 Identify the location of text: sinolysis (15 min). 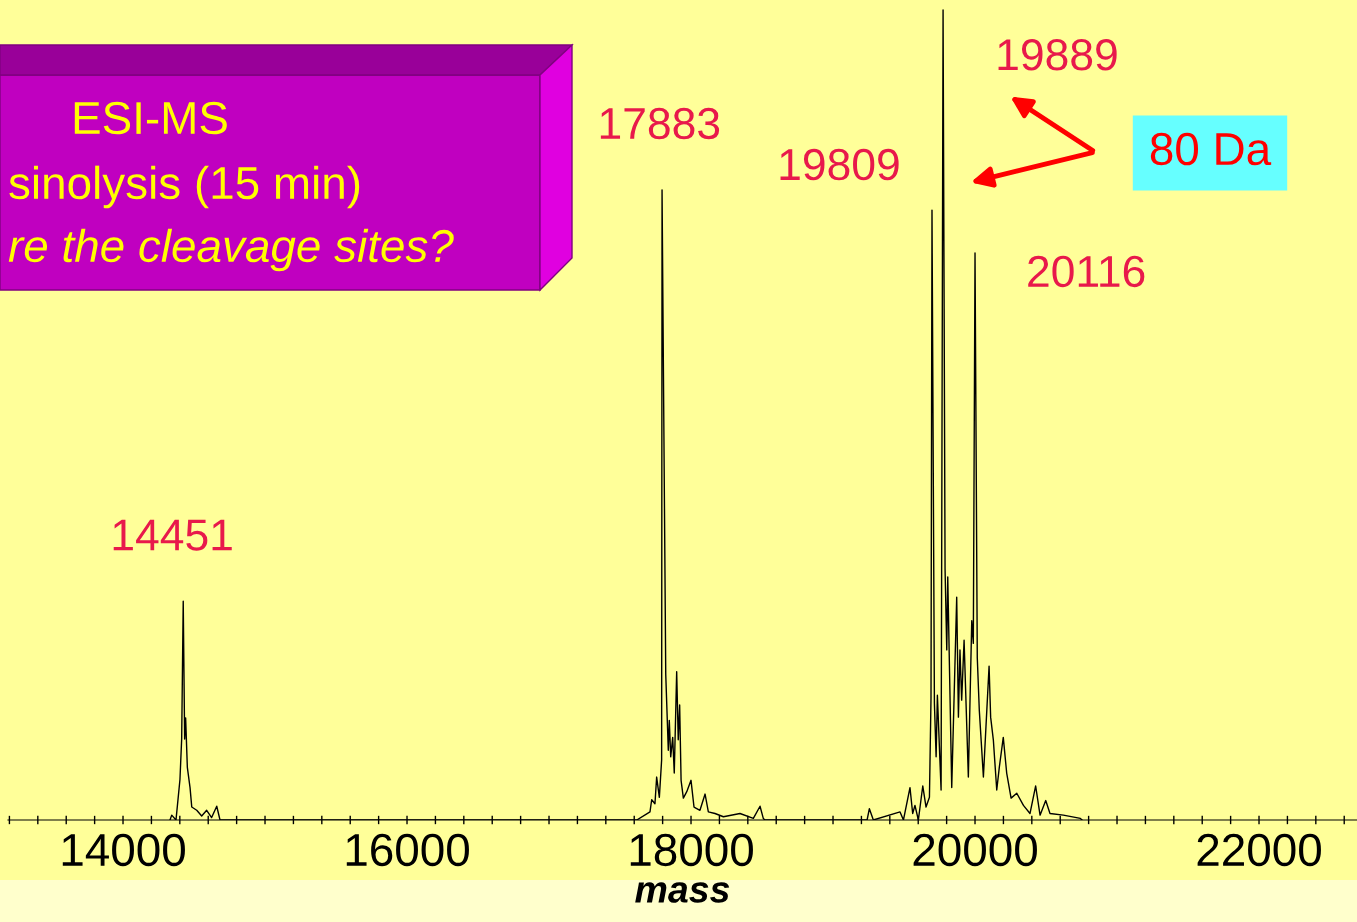
(184, 187).